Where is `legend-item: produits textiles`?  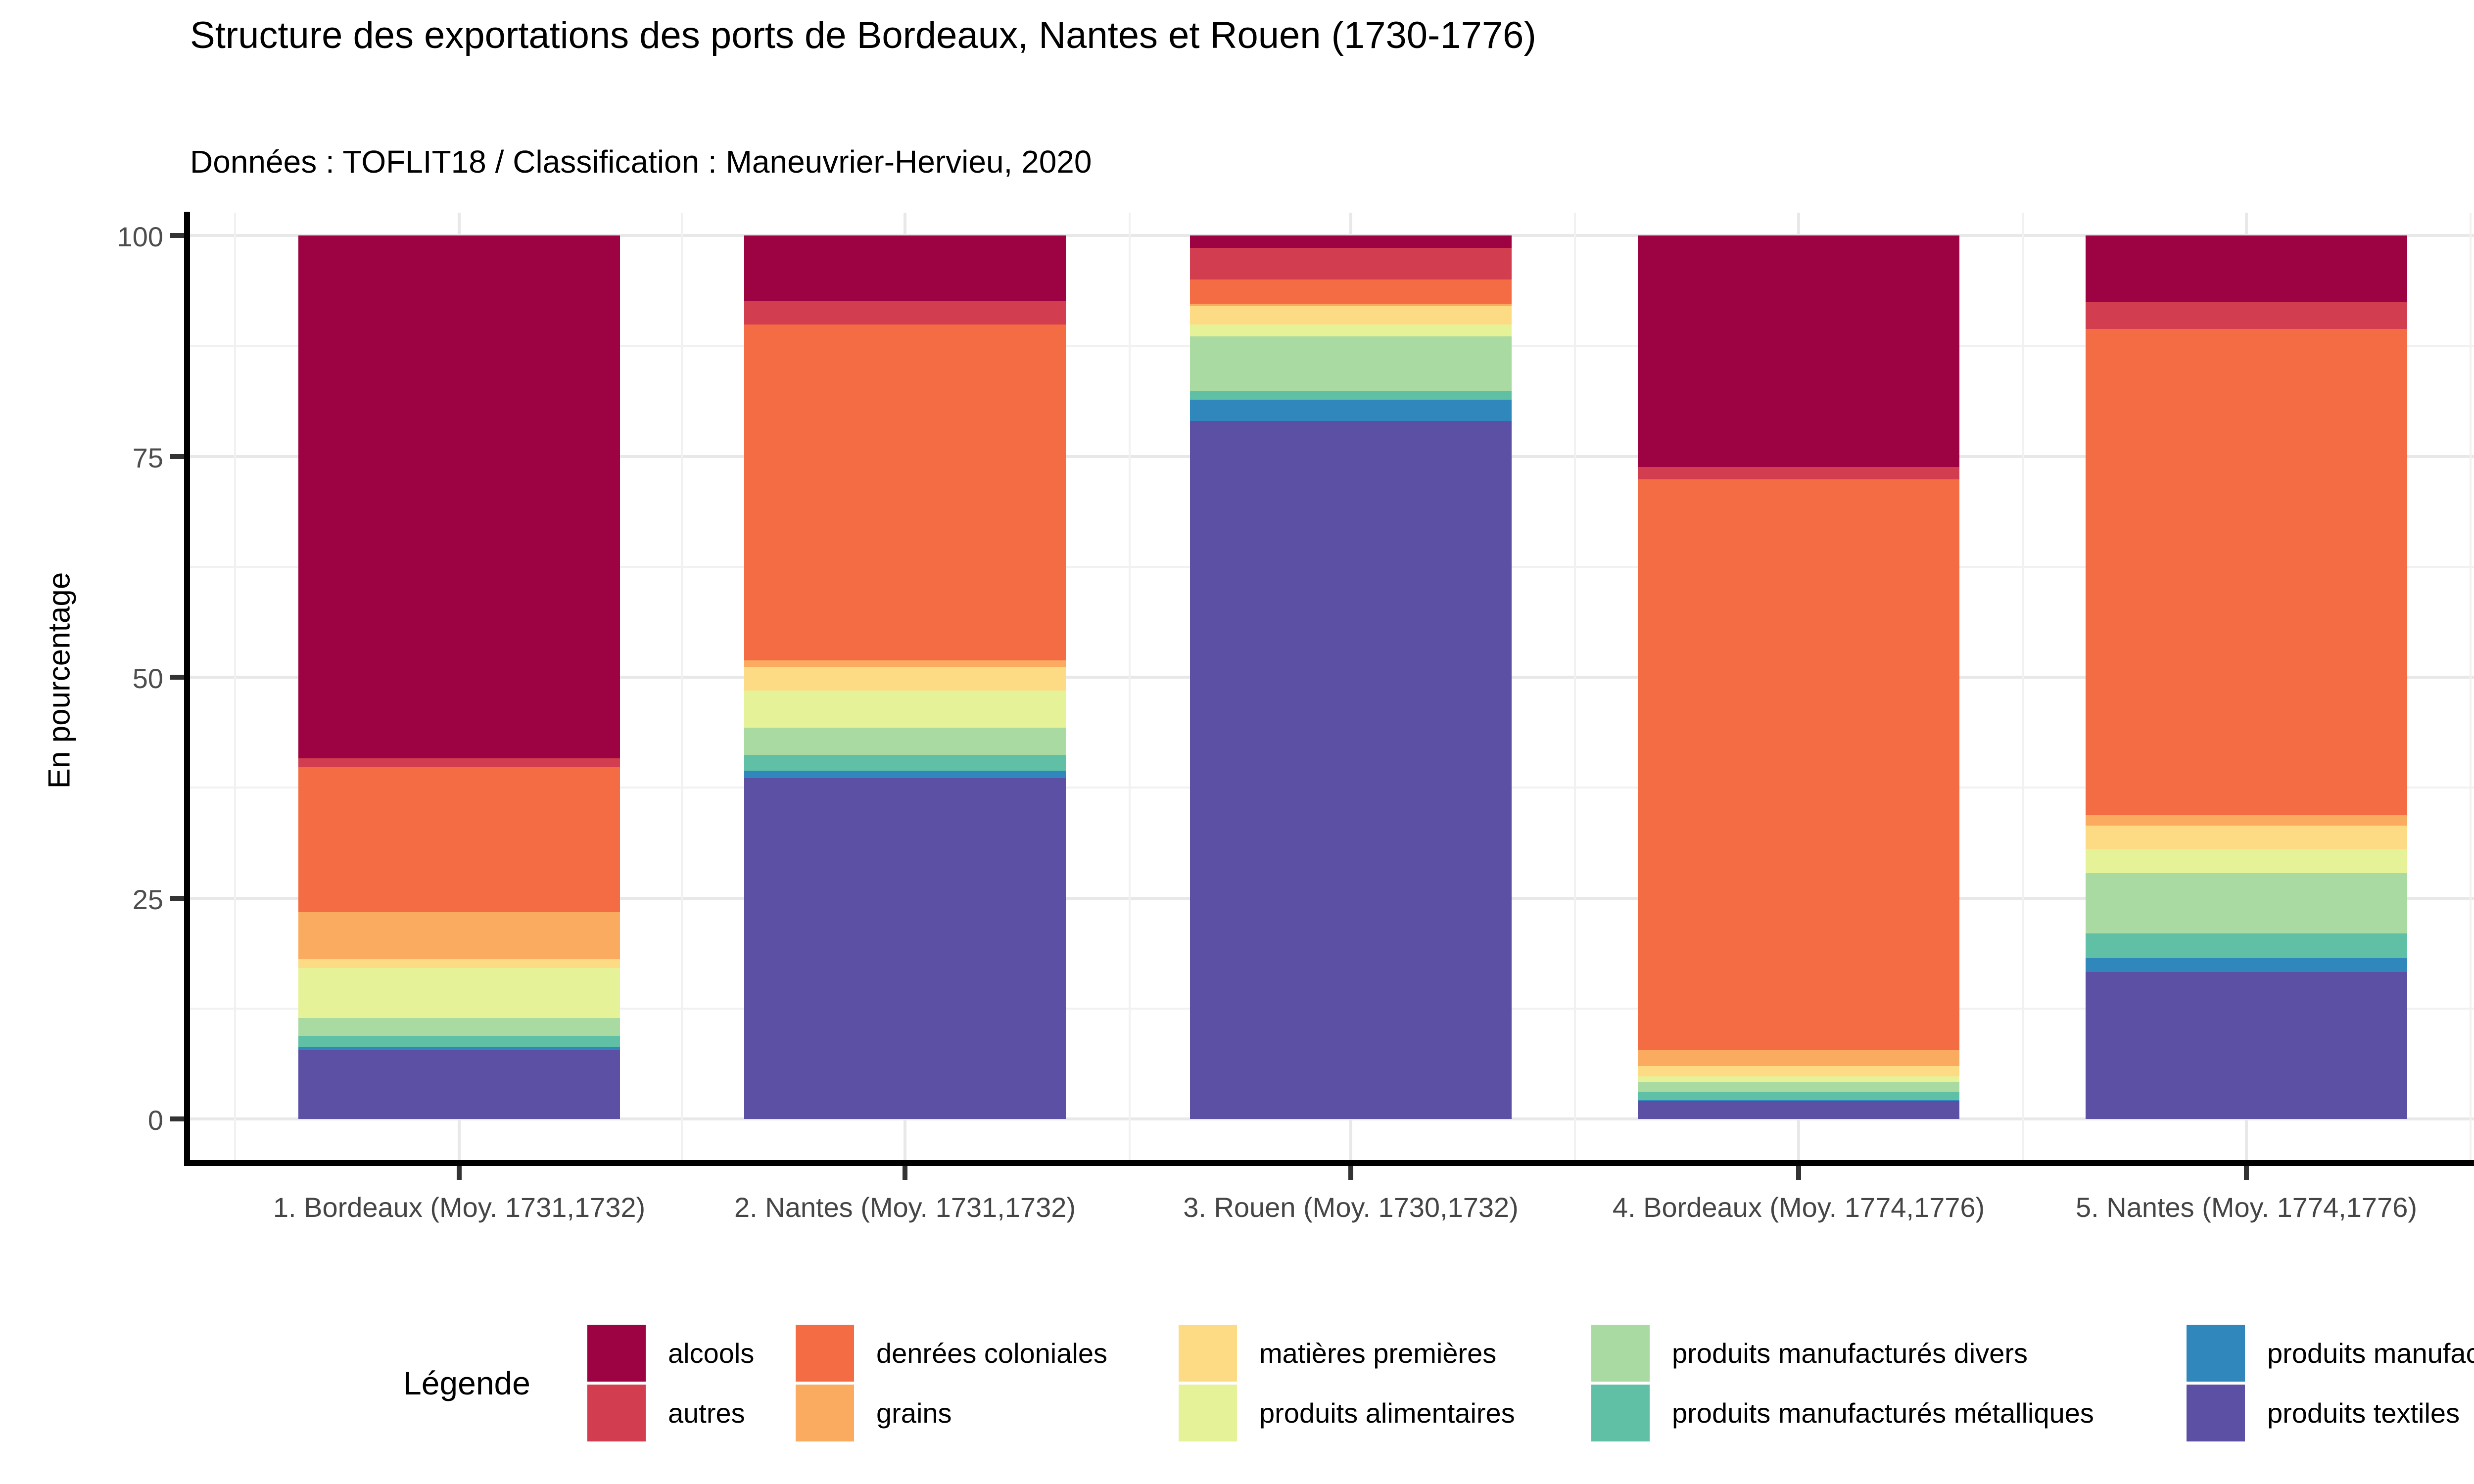
legend-item: produits textiles is located at coordinates (2330, 1413).